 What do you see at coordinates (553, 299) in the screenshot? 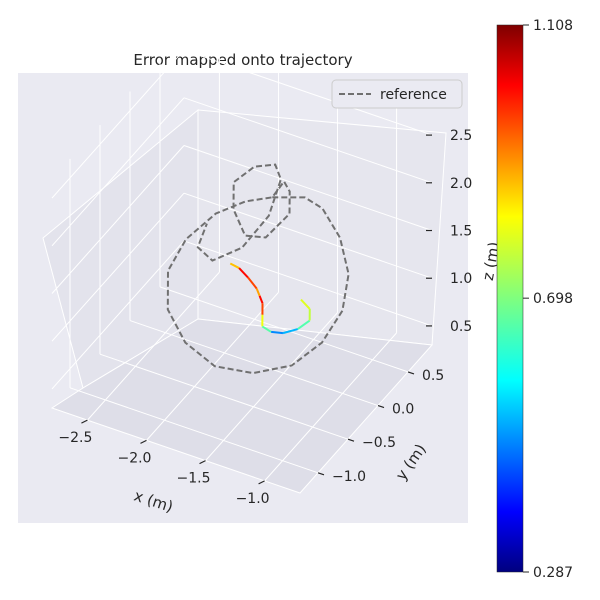
I see `colorbar-tick-label: 0.698` at bounding box center [553, 299].